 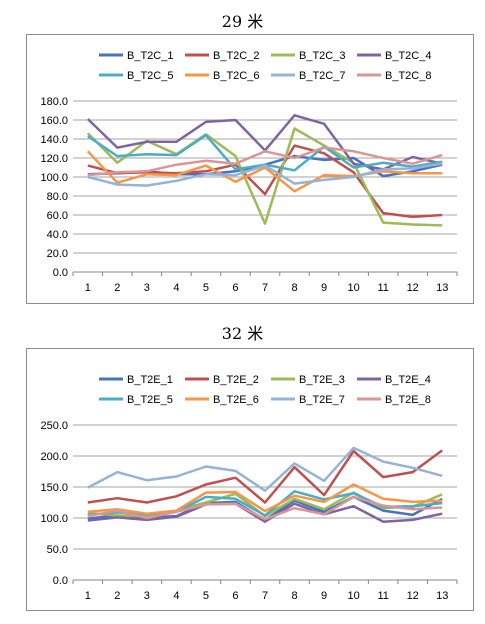 What do you see at coordinates (54, 121) in the screenshot?
I see `y-tick-label: 160.0` at bounding box center [54, 121].